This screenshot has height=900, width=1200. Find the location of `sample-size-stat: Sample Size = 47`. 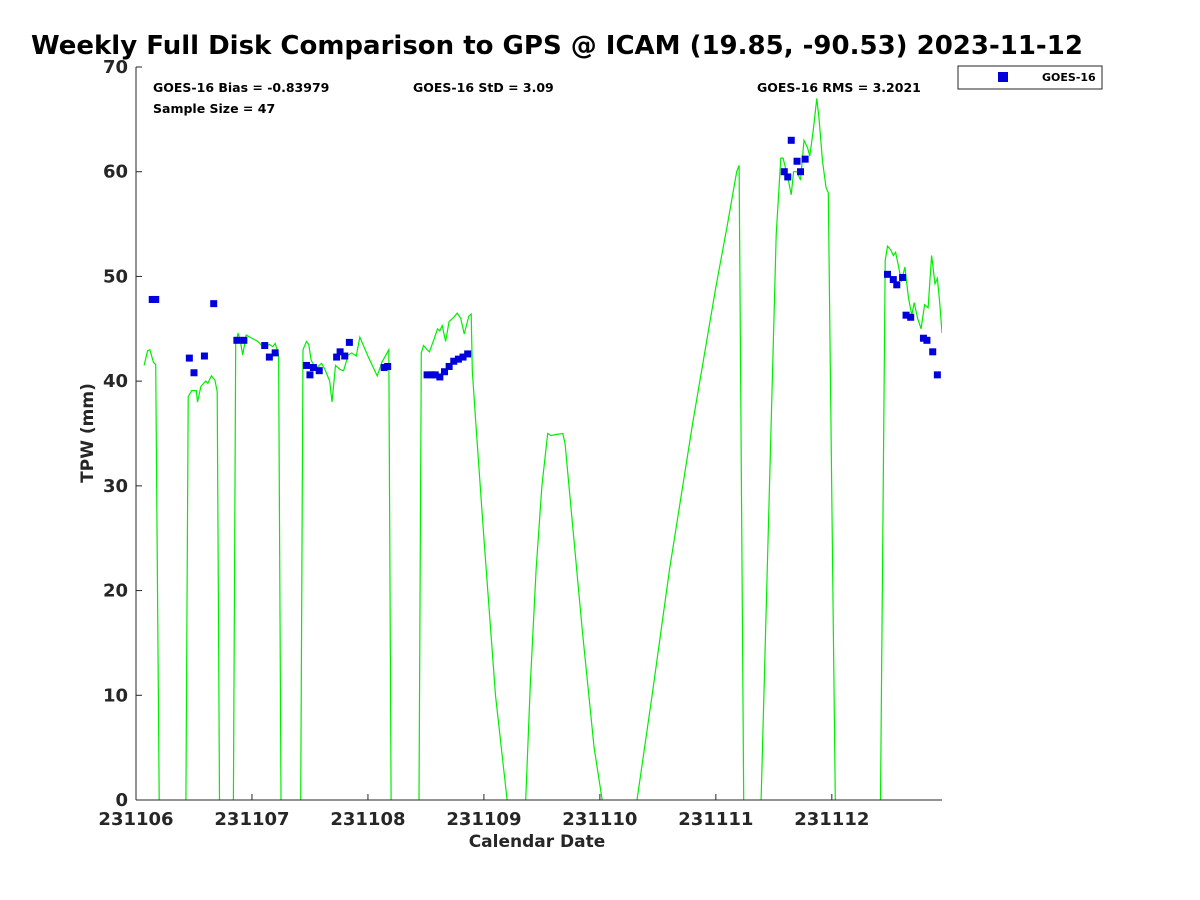

sample-size-stat: Sample Size = 47 is located at coordinates (214, 108).